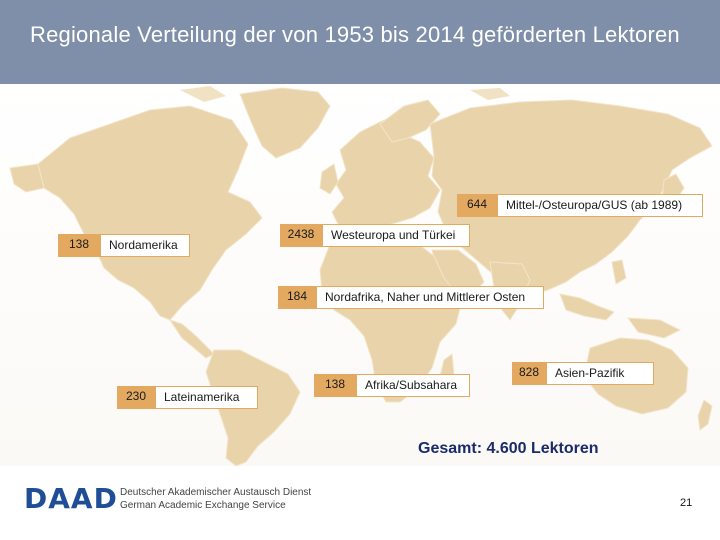  Describe the element at coordinates (216, 492) in the screenshot. I see `org-name-german: Deutscher Akademischer Austausch Dienst` at that location.